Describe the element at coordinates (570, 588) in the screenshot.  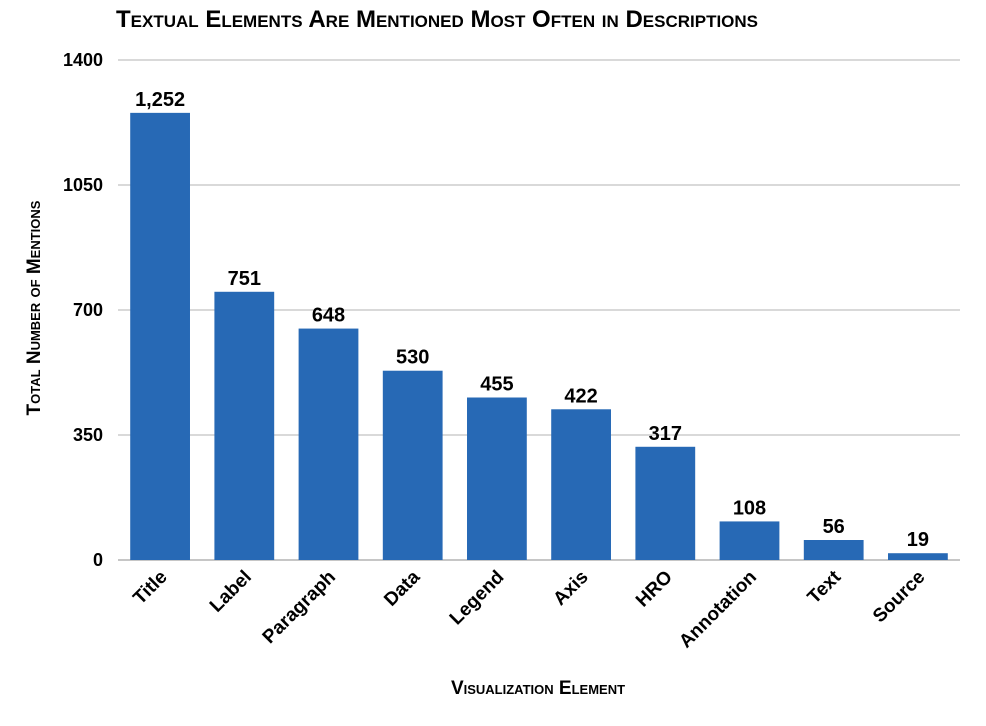
I see `x-tick-label: Axis` at that location.